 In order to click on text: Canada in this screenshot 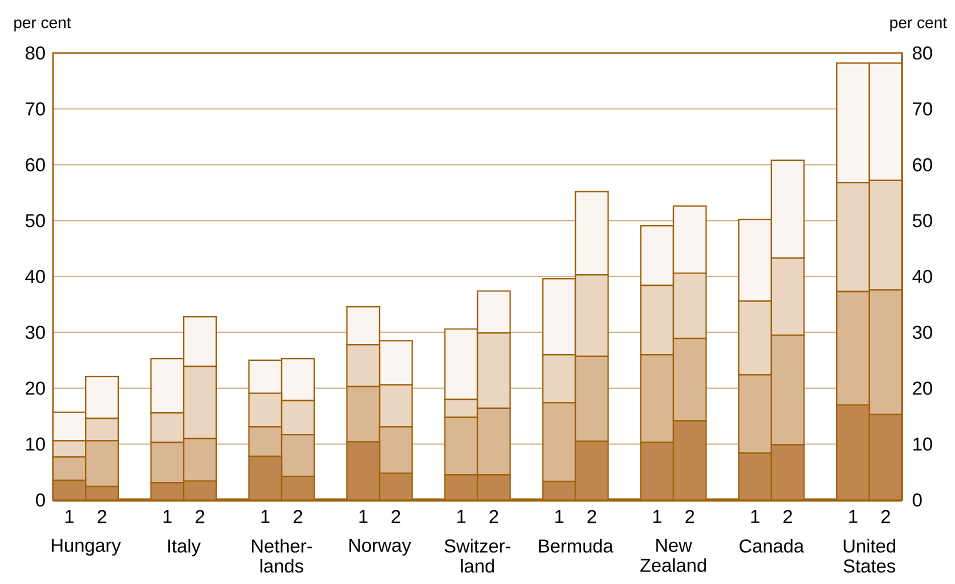, I will do `click(772, 545)`.